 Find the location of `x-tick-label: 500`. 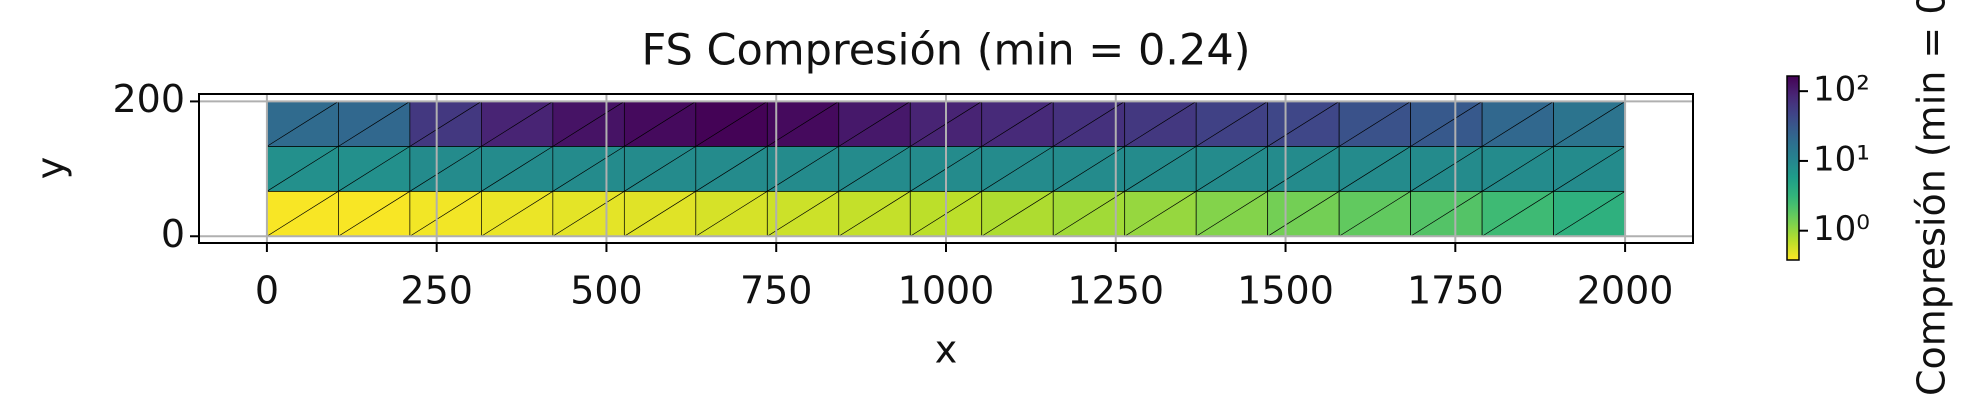

x-tick-label: 500 is located at coordinates (606, 291).